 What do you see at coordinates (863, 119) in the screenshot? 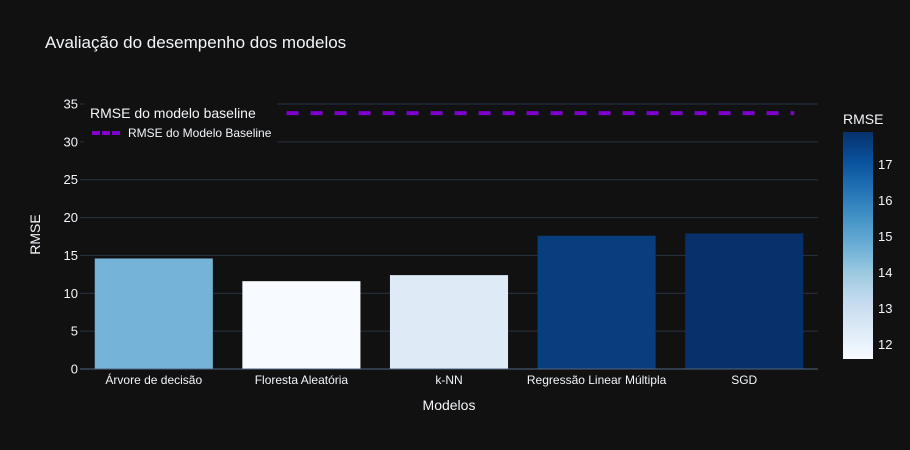
I see `colorbar-title: RMSE` at bounding box center [863, 119].